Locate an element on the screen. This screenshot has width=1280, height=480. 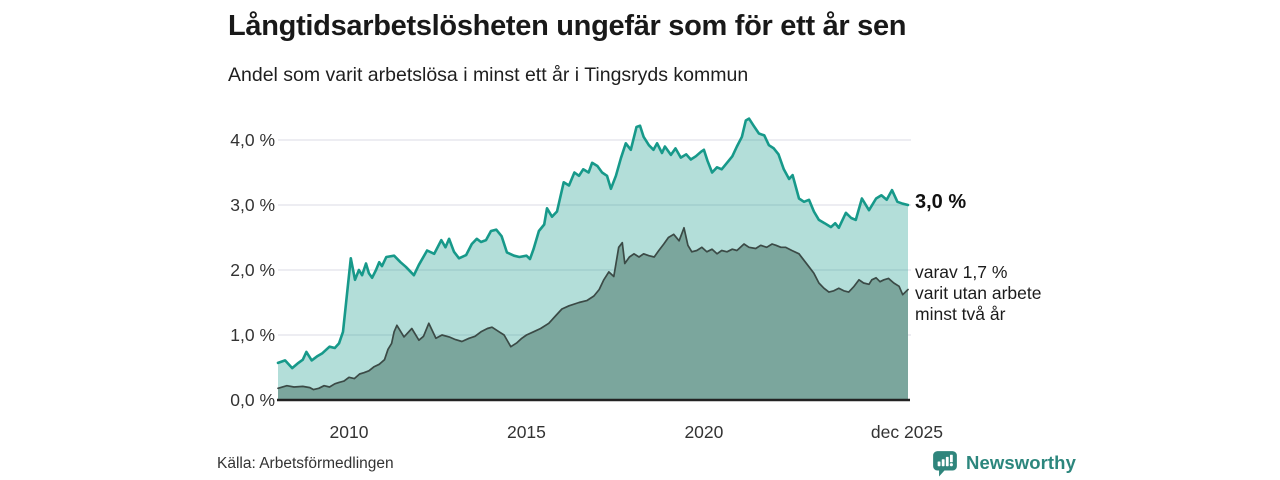
y-tick-label: 3,0 % is located at coordinates (252, 205).